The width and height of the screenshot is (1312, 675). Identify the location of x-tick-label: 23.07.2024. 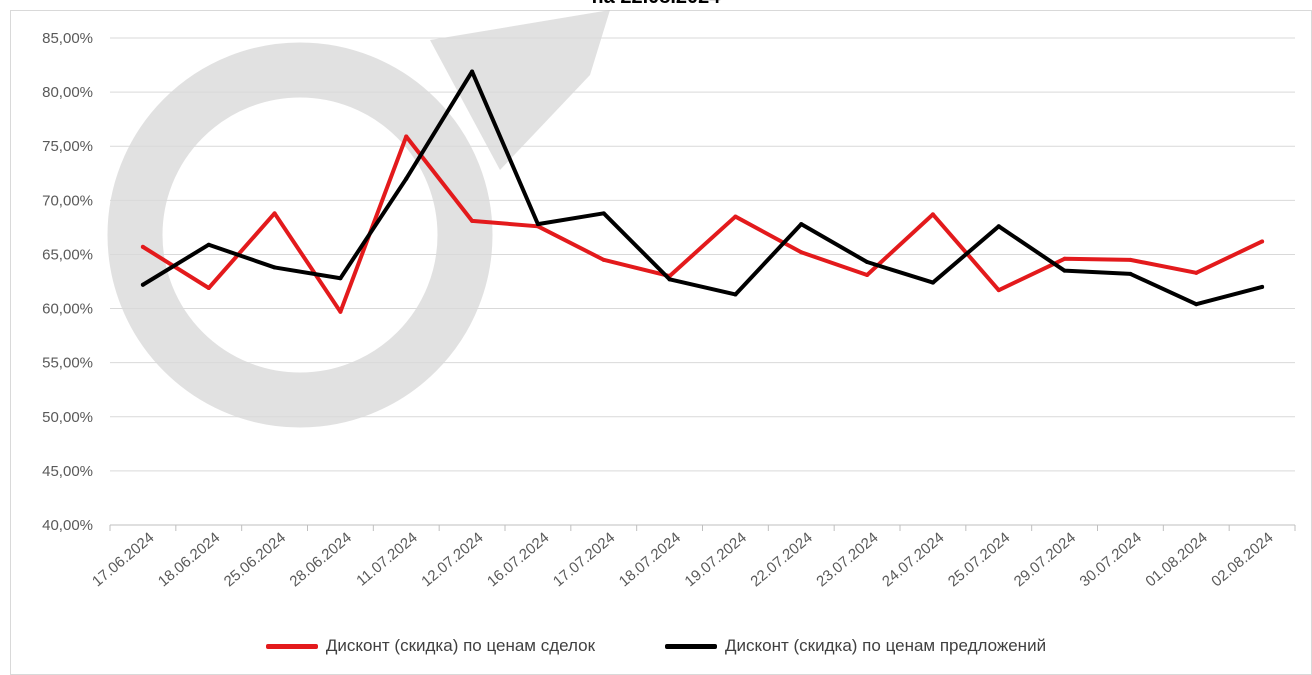
(847, 559).